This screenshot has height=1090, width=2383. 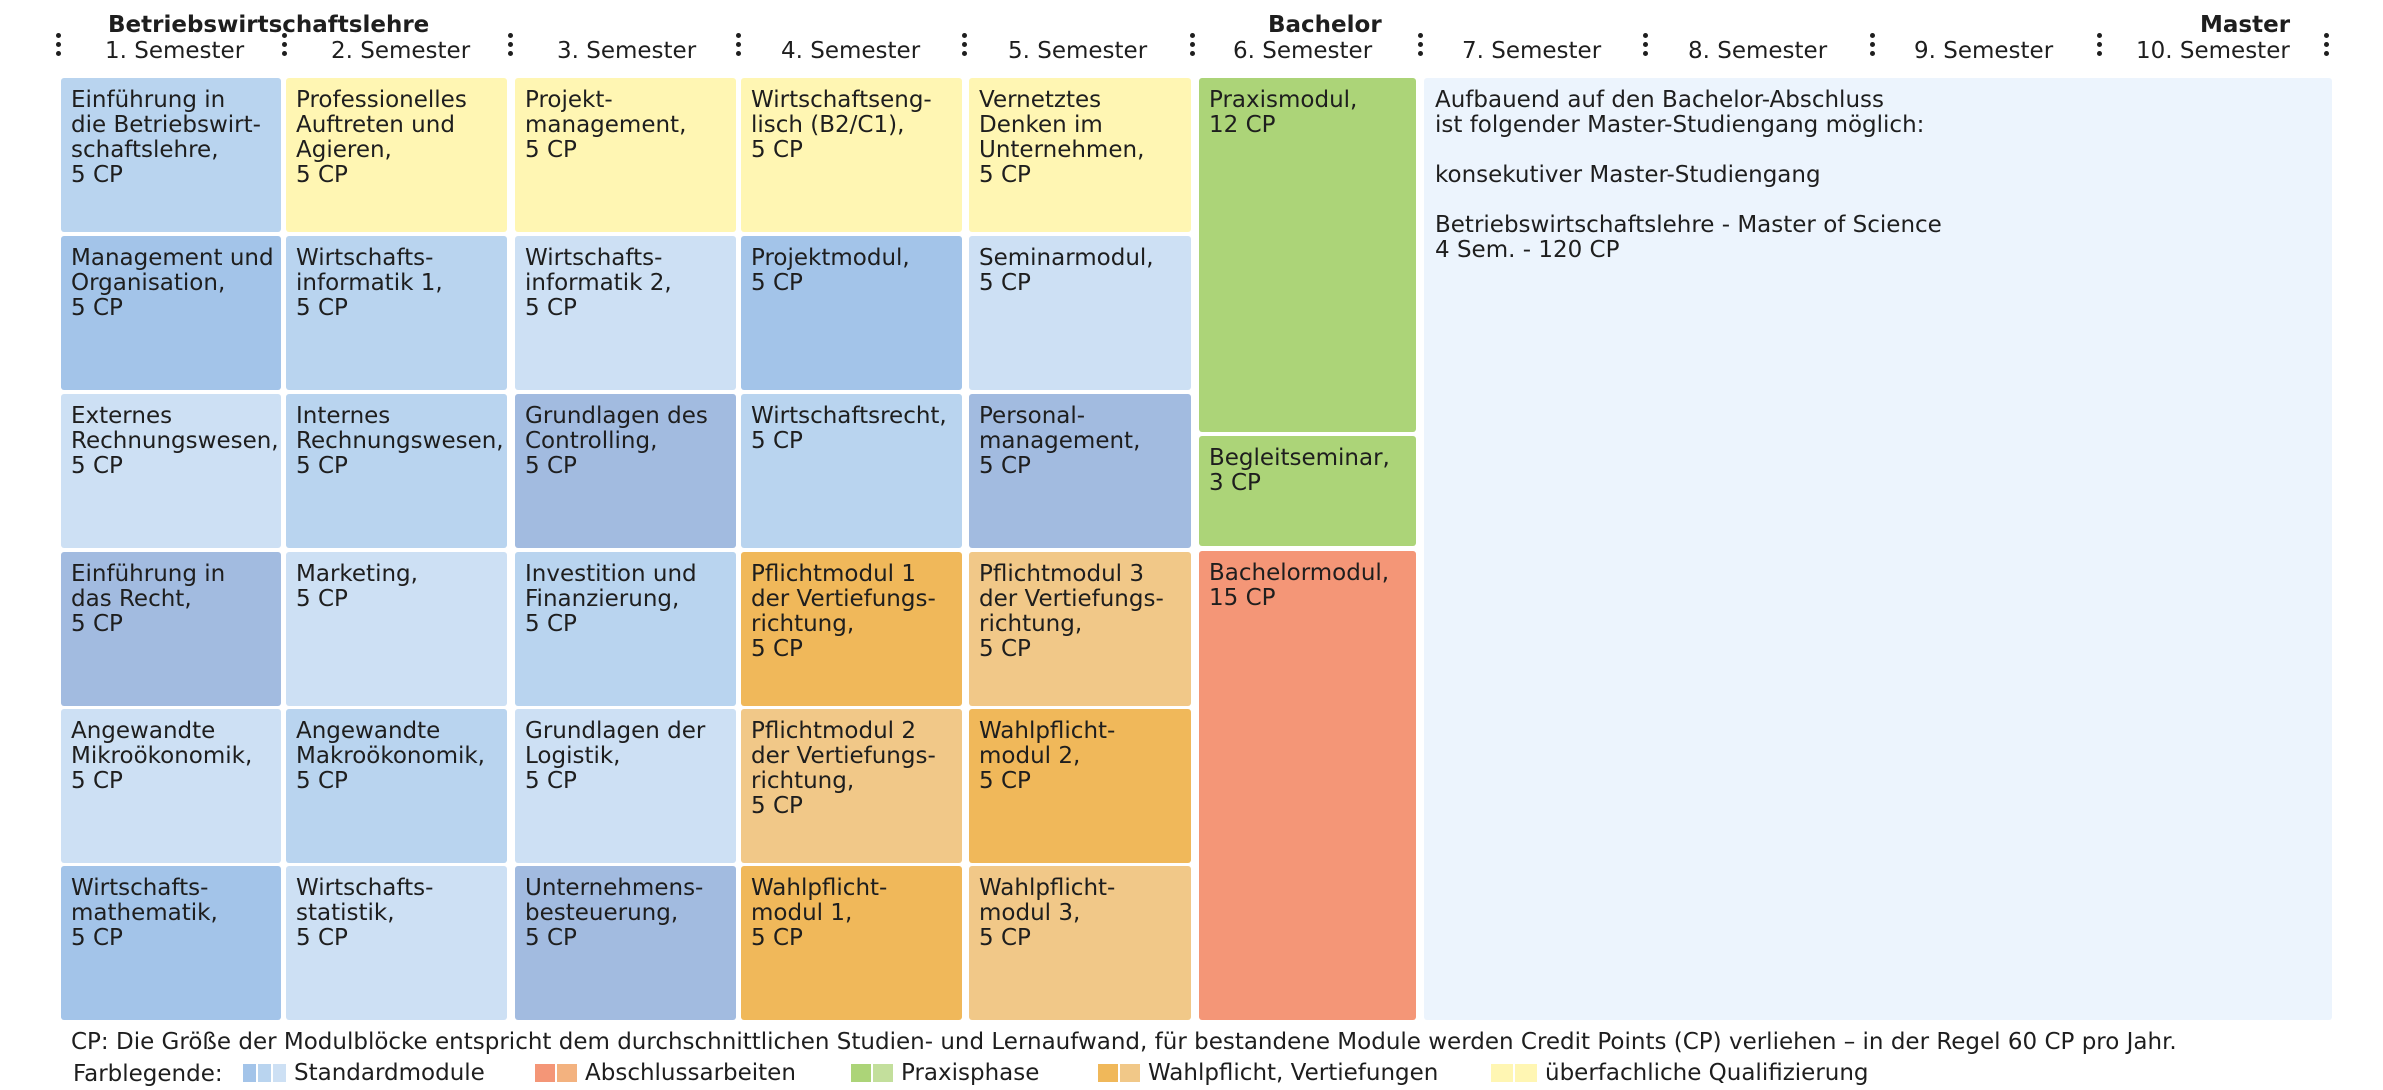 I want to click on module-cell: Wirtschafts-informatik 1, 5 CP, so click(x=396, y=313).